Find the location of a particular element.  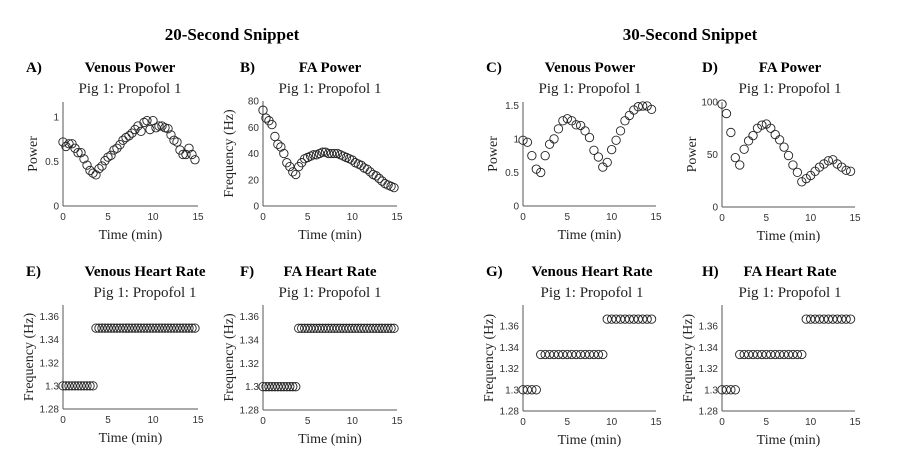

y-tick-label: 50 is located at coordinates (713, 155).